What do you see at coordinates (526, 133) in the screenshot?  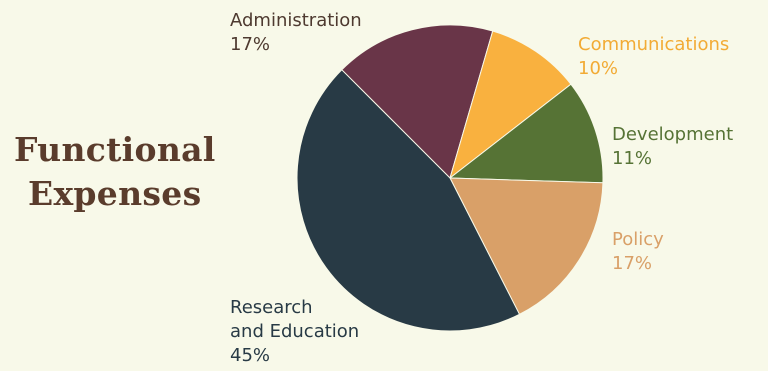 I see `pie-slice-development` at bounding box center [526, 133].